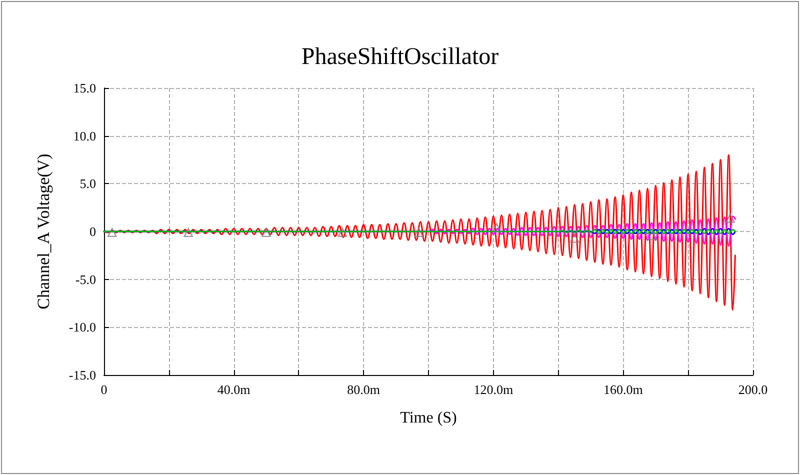 Image resolution: width=800 pixels, height=475 pixels. What do you see at coordinates (753, 389) in the screenshot?
I see `x-tick-label: 200.0` at bounding box center [753, 389].